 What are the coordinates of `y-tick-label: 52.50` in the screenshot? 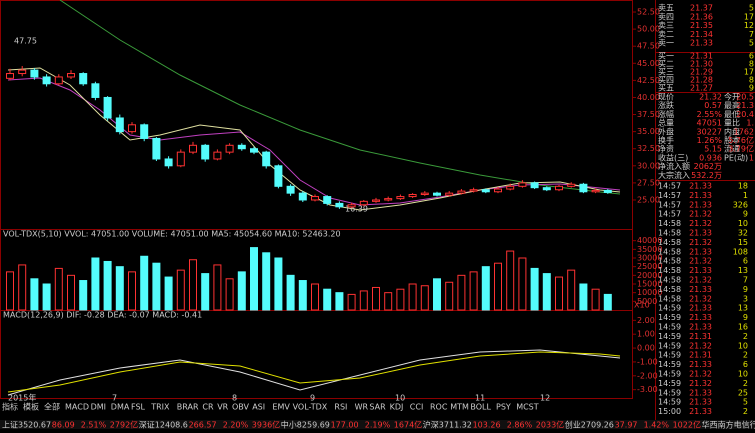 It's located at (648, 12).